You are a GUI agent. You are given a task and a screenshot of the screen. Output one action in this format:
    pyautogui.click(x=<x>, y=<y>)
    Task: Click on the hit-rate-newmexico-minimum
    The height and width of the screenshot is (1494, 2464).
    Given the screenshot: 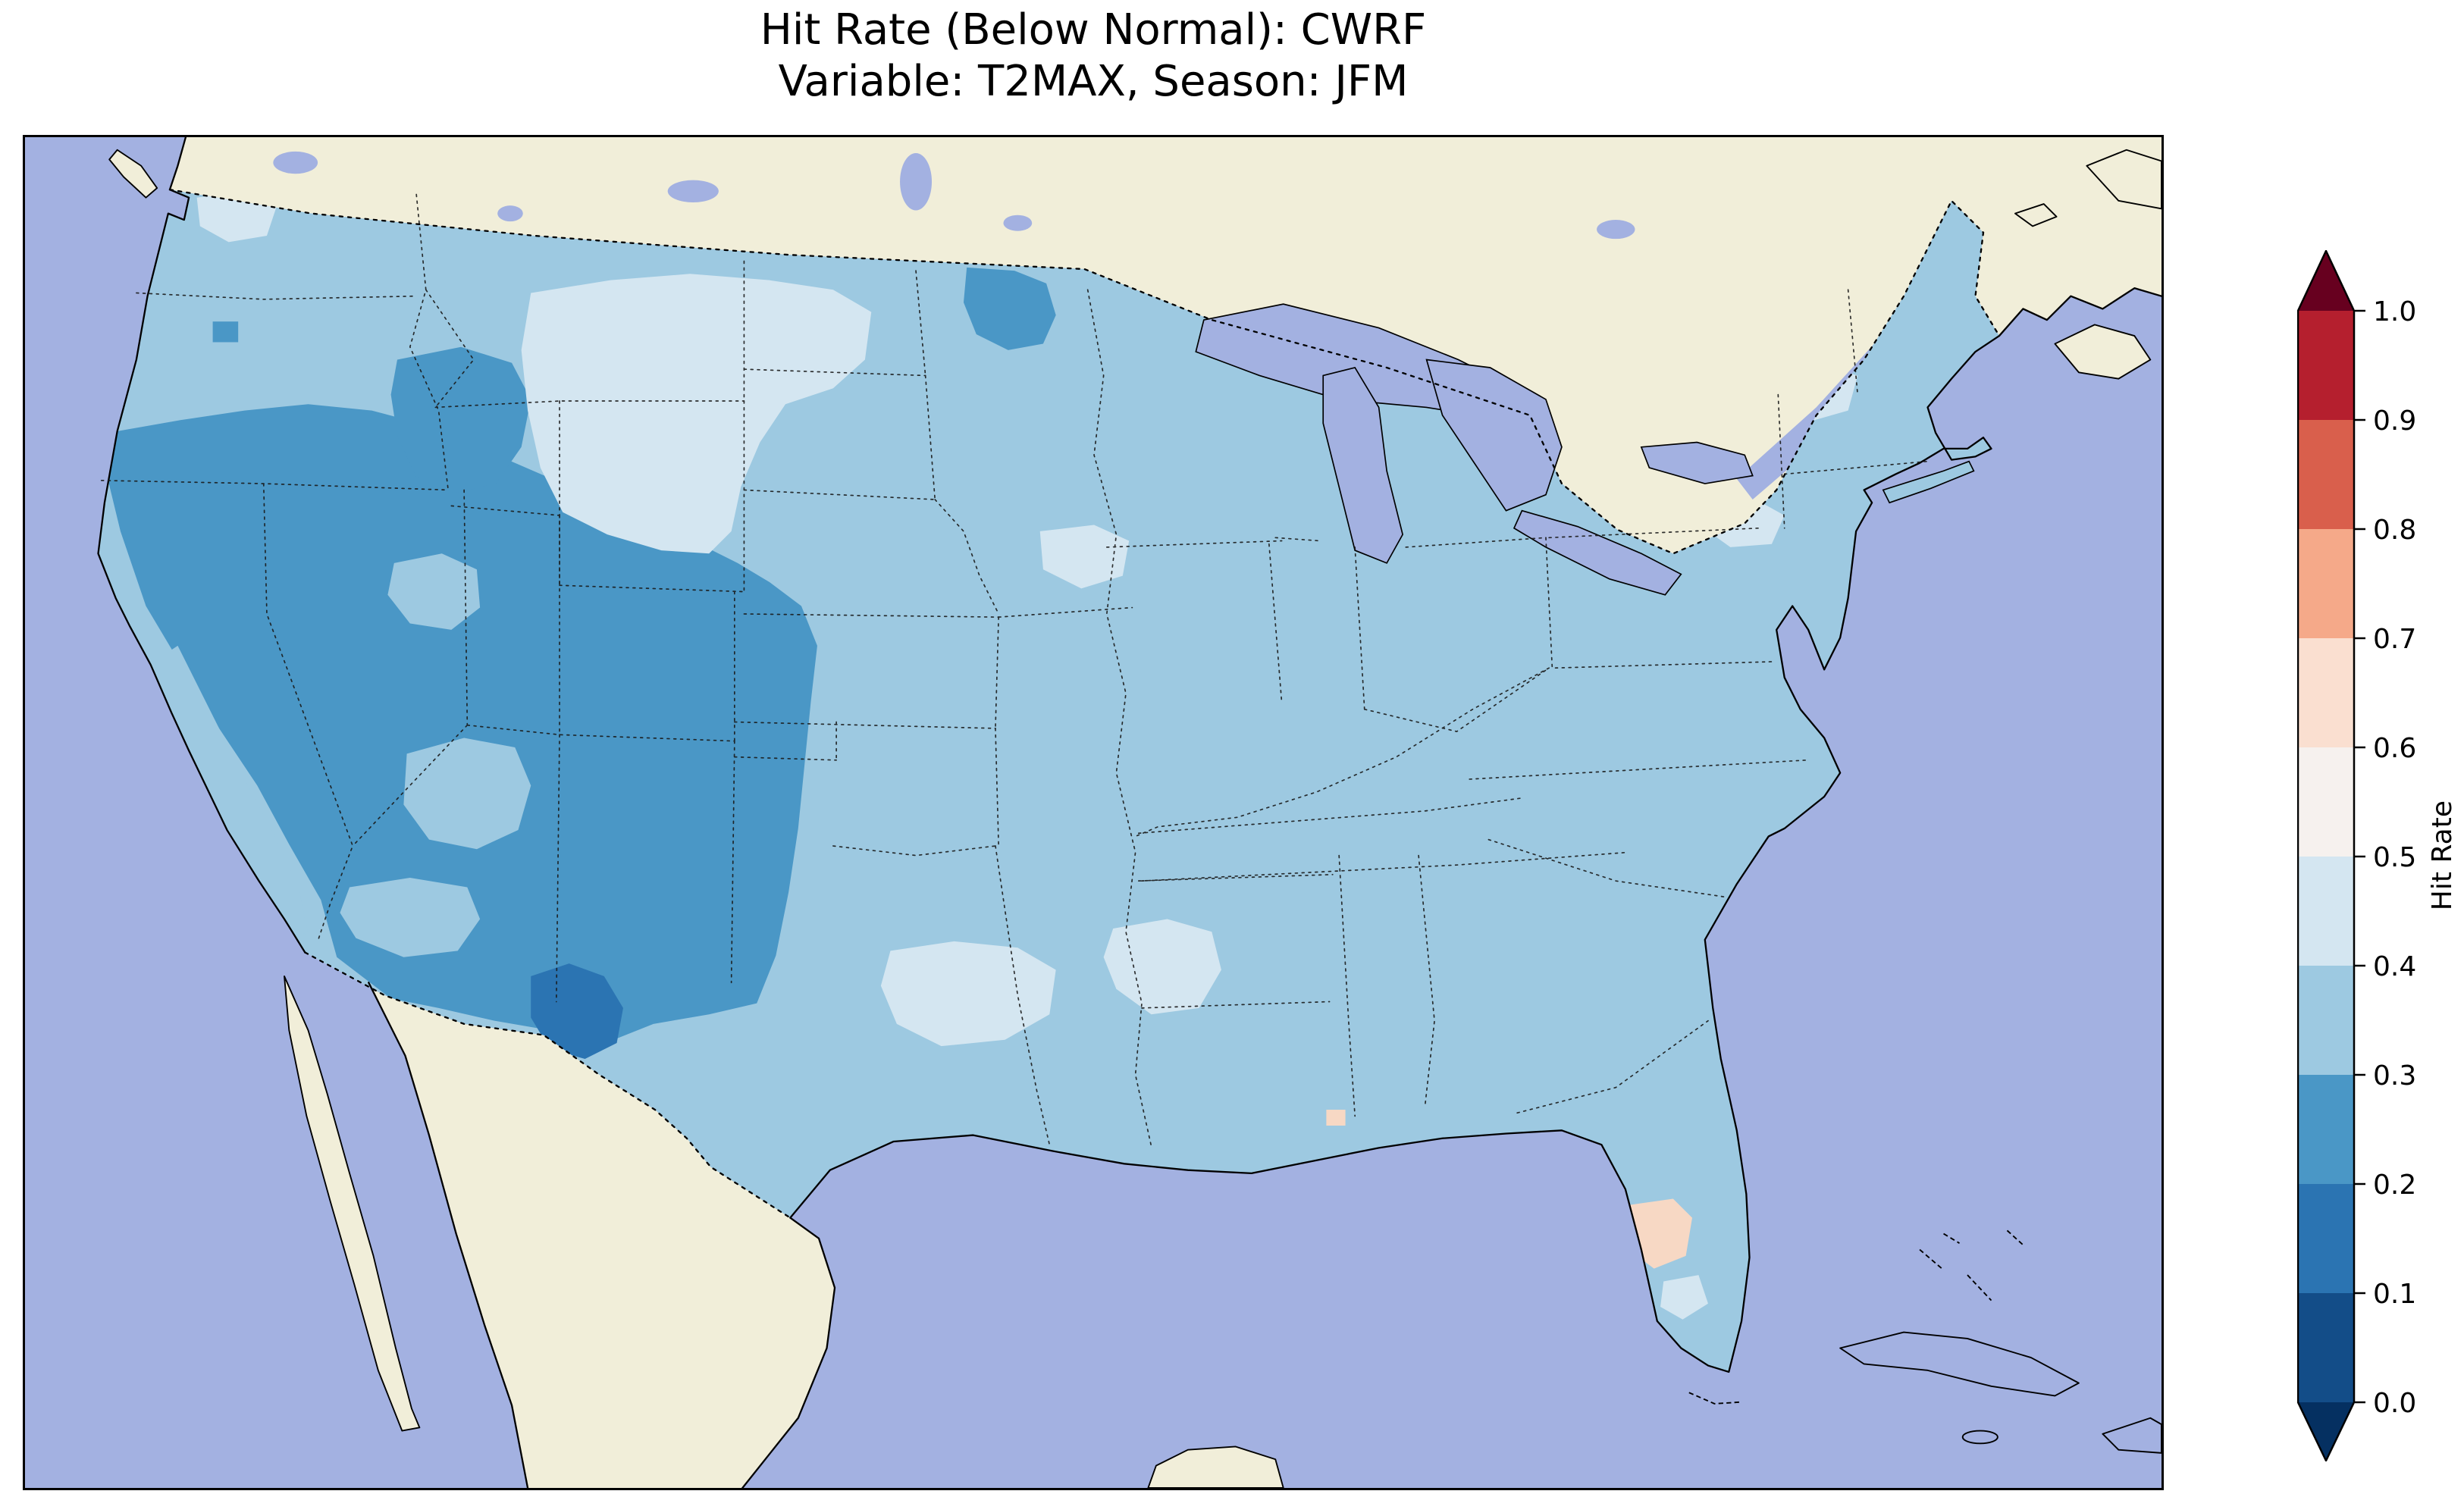 What is the action you would take?
    pyautogui.click(x=577, y=1011)
    